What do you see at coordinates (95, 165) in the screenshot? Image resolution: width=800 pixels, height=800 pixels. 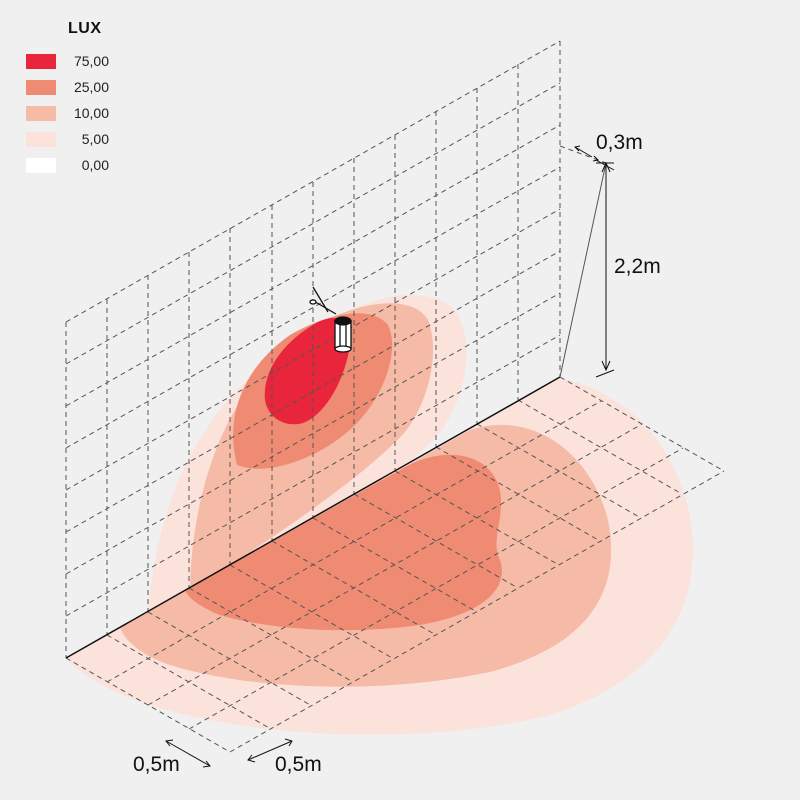 I see `legend-value-0: 0,00` at bounding box center [95, 165].